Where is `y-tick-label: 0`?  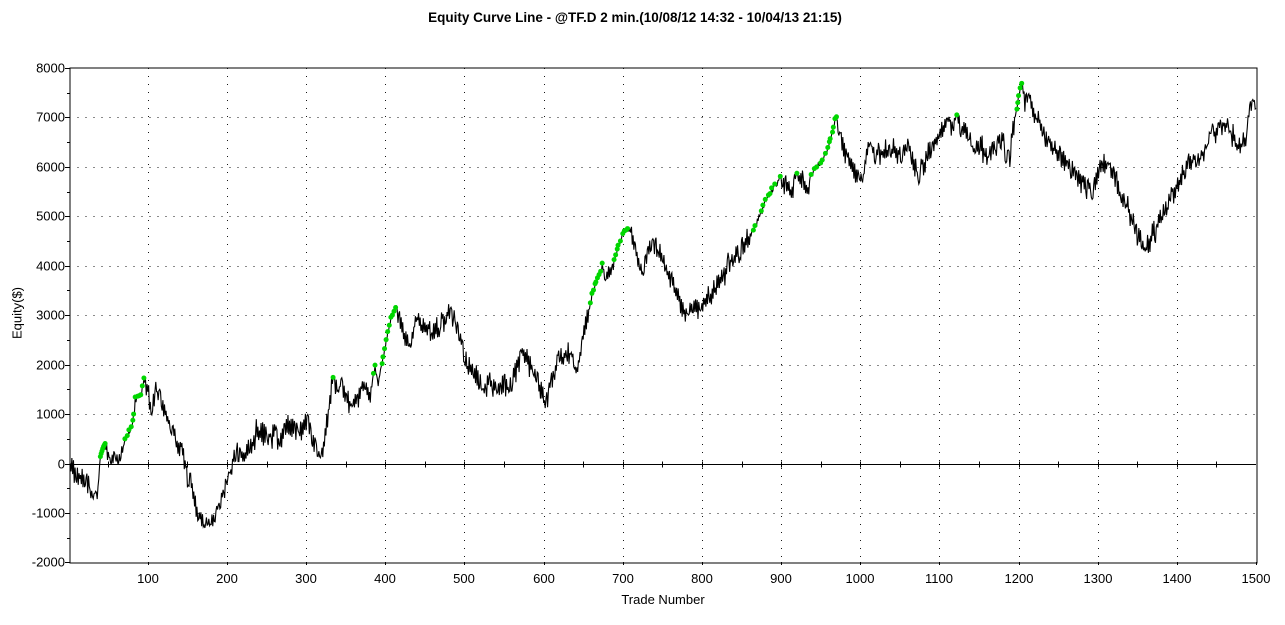 y-tick-label: 0 is located at coordinates (61, 464).